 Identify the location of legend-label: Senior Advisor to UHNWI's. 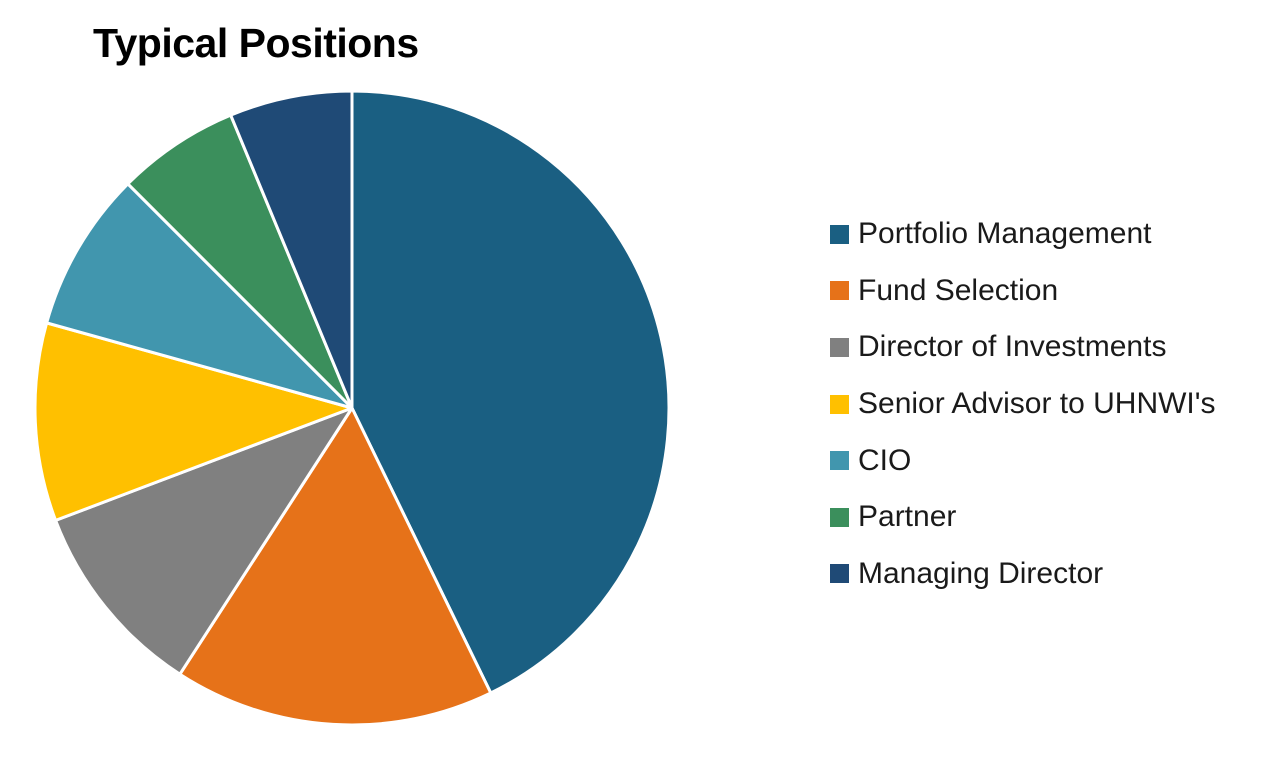
(1037, 404).